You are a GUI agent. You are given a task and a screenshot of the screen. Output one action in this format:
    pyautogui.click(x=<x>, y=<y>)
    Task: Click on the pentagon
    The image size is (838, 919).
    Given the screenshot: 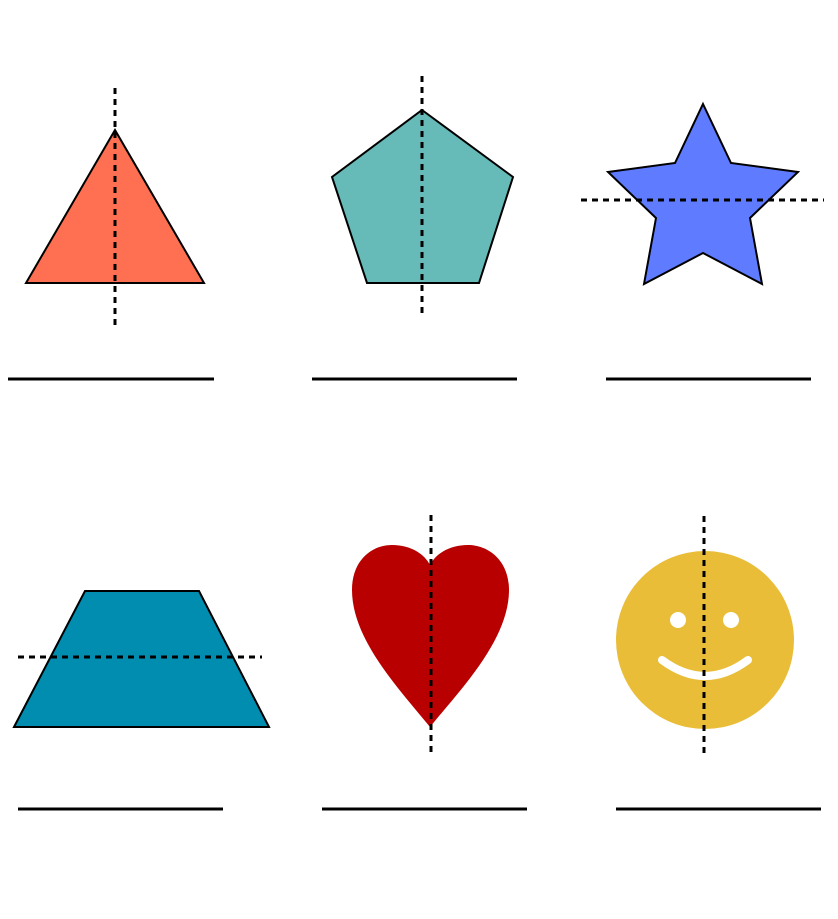 What is the action you would take?
    pyautogui.click(x=422, y=196)
    